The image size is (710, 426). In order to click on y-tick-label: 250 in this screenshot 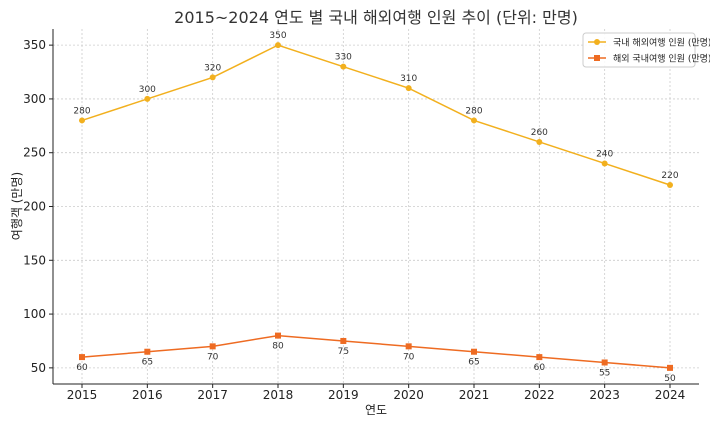, I will do `click(34, 153)`.